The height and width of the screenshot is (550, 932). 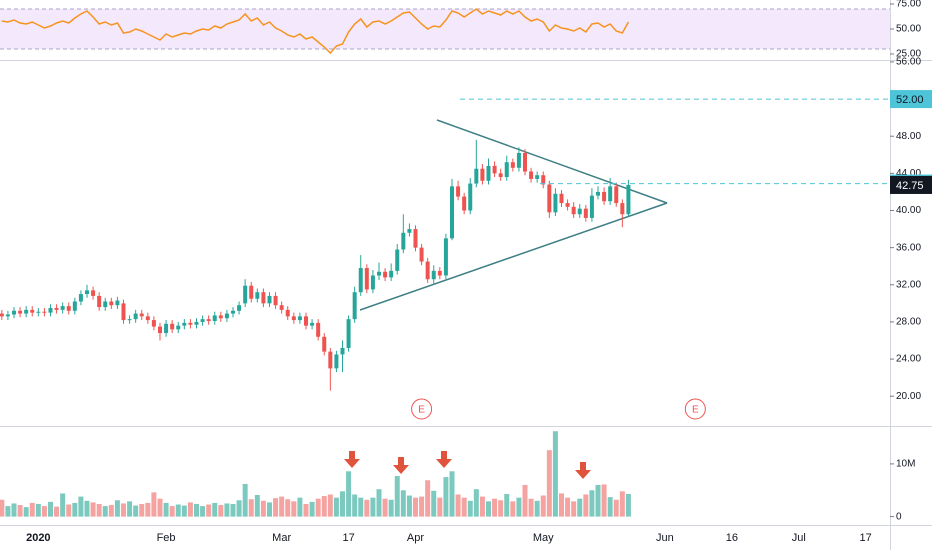 I want to click on y-tick-label: 32.00, so click(x=908, y=284).